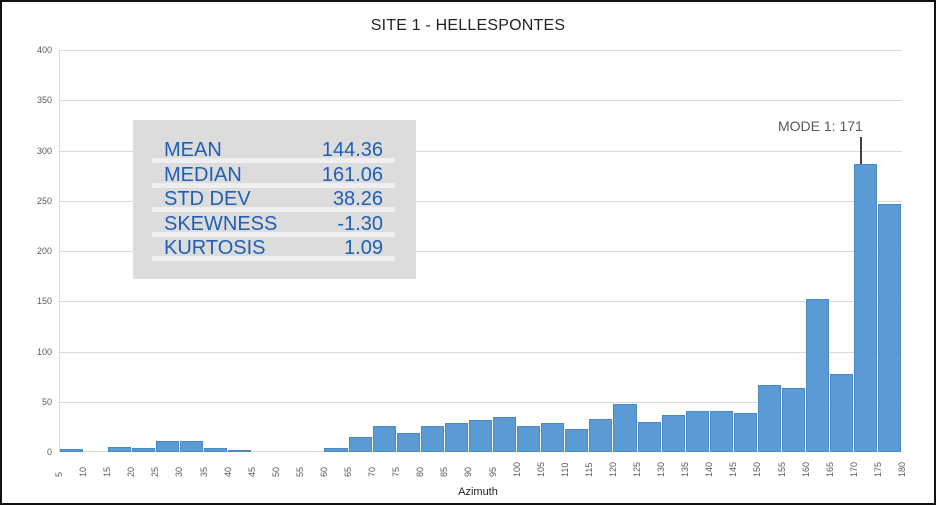 This screenshot has height=505, width=936. What do you see at coordinates (215, 248) in the screenshot?
I see `stats-label: KURTOSIS` at bounding box center [215, 248].